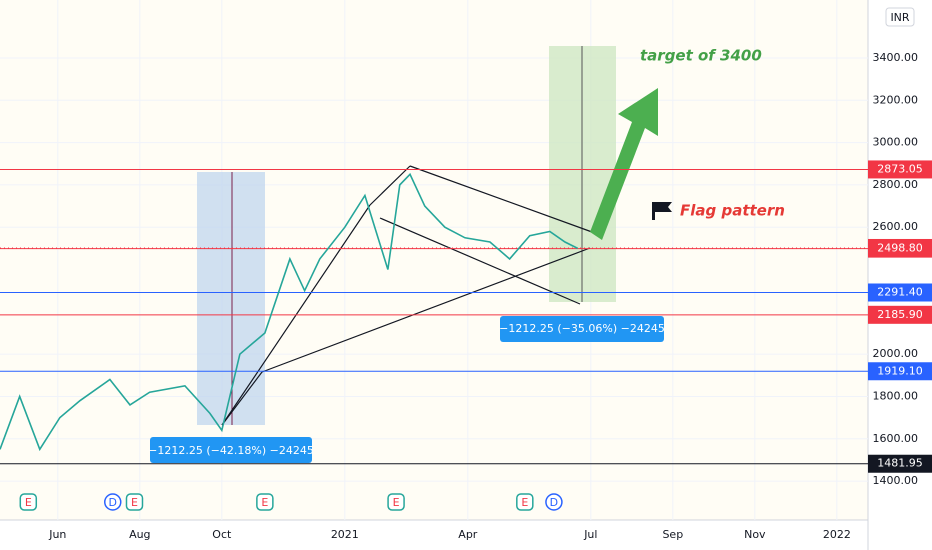 The width and height of the screenshot is (932, 550). I want to click on price-label: 1919.10, so click(900, 370).